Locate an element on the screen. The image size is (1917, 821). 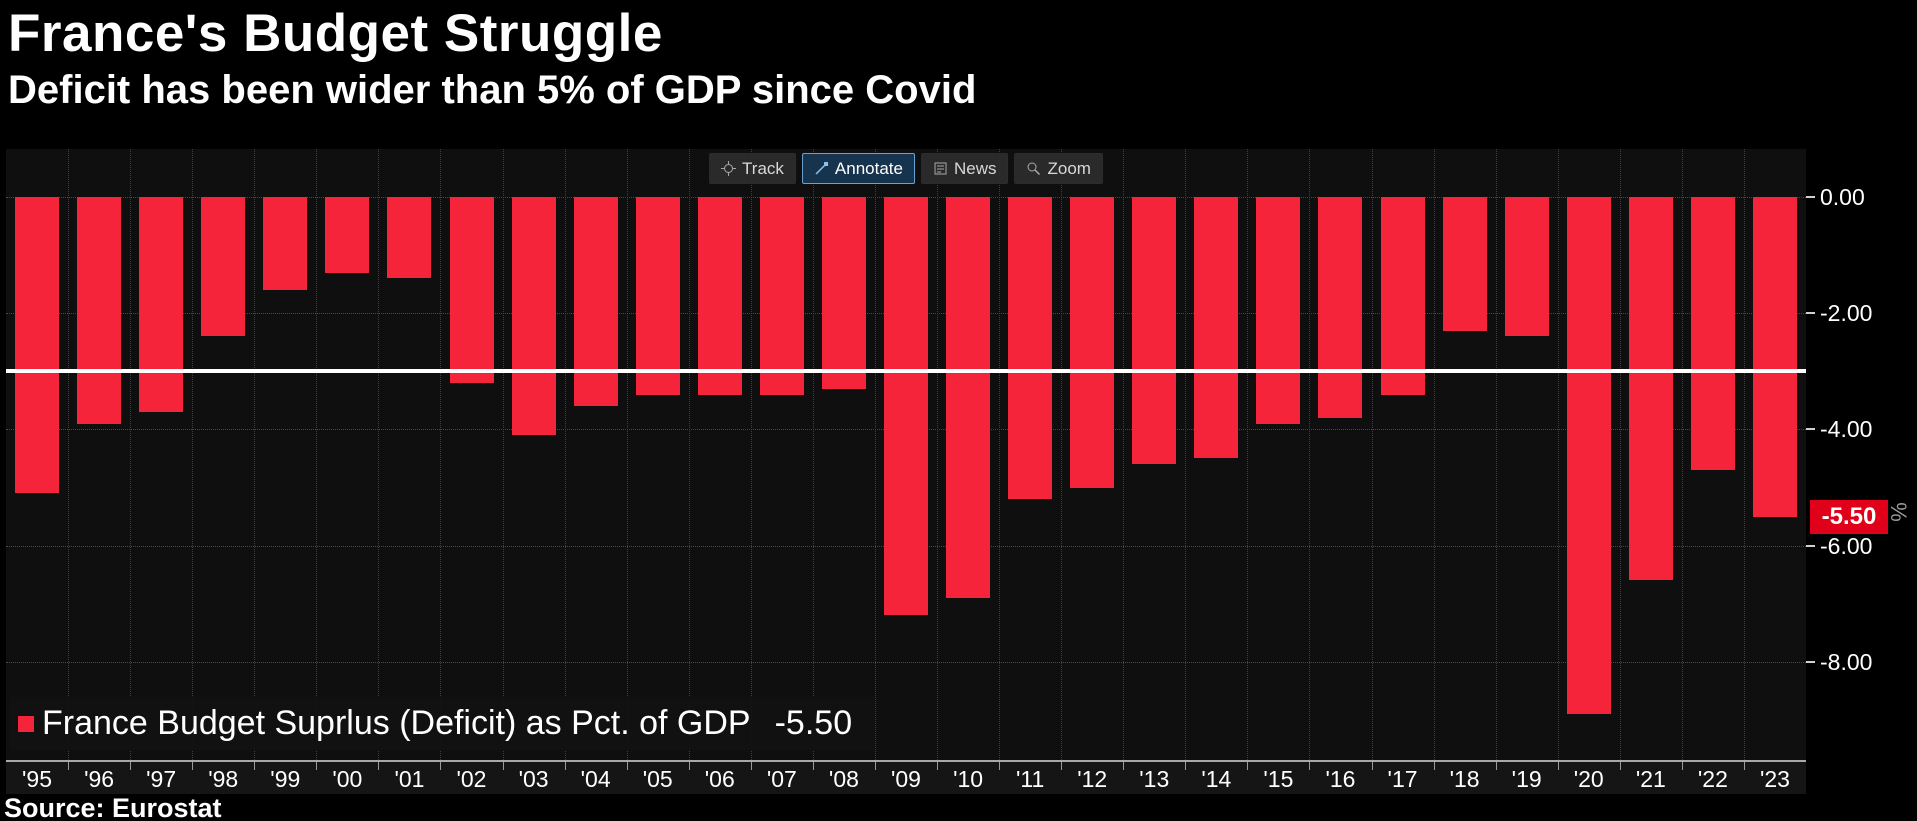
y-axis-label: -2.00 is located at coordinates (1846, 313).